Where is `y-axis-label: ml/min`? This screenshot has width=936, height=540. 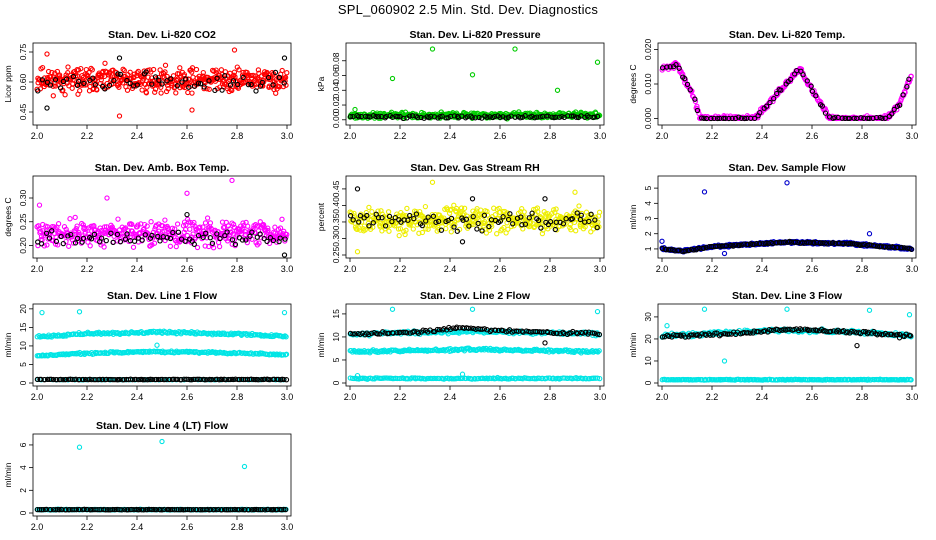 y-axis-label: ml/min is located at coordinates (633, 344).